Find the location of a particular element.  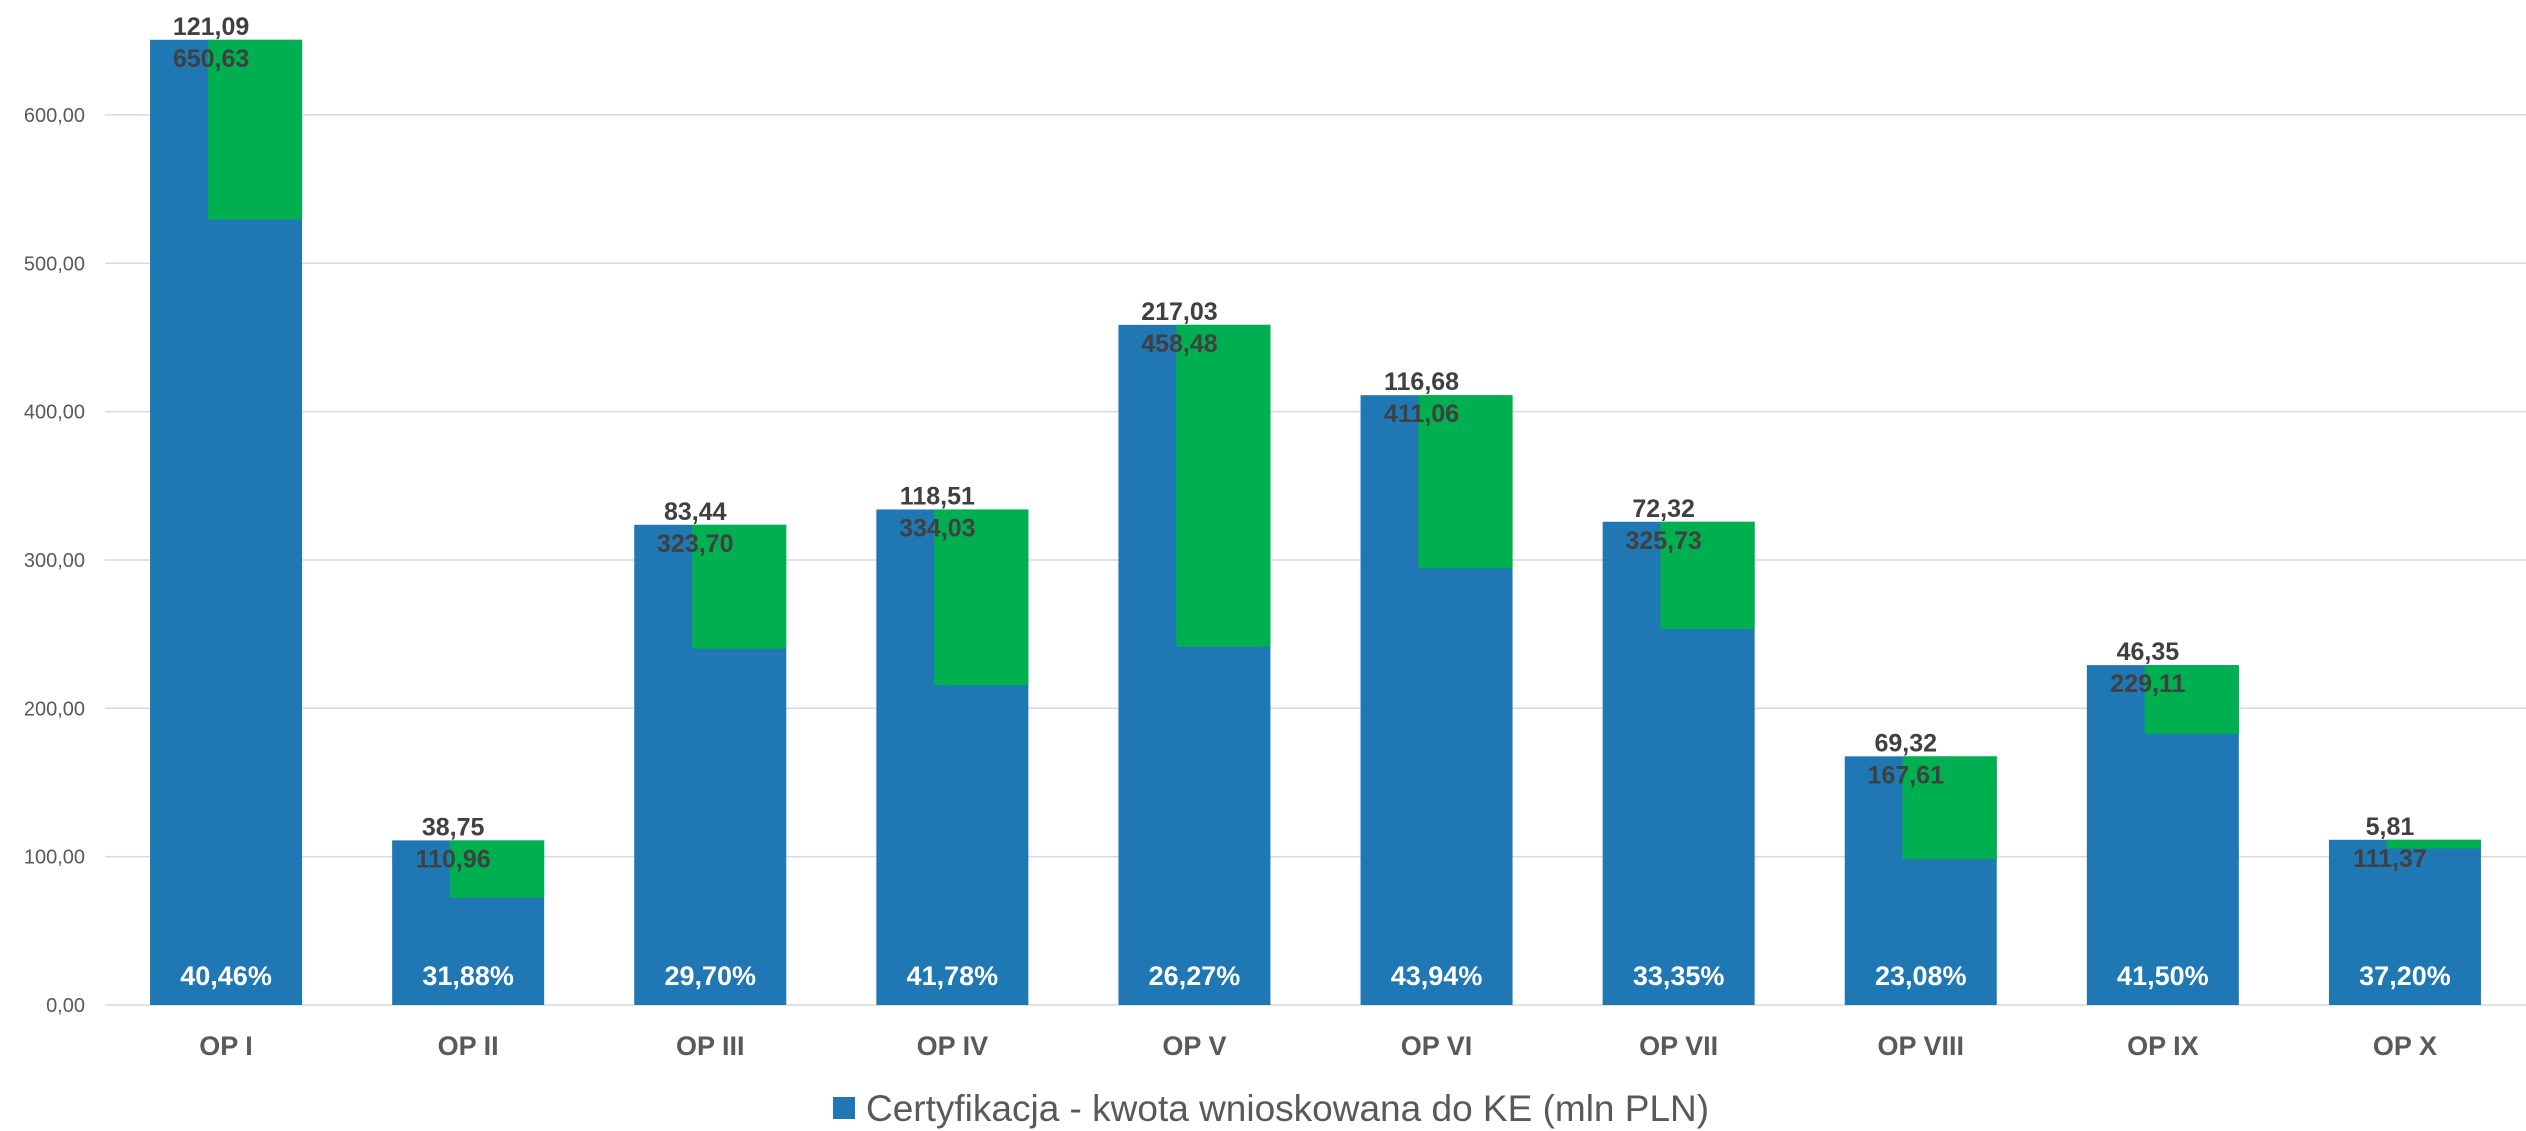

y-tick-label: 100,00 is located at coordinates (54, 858).